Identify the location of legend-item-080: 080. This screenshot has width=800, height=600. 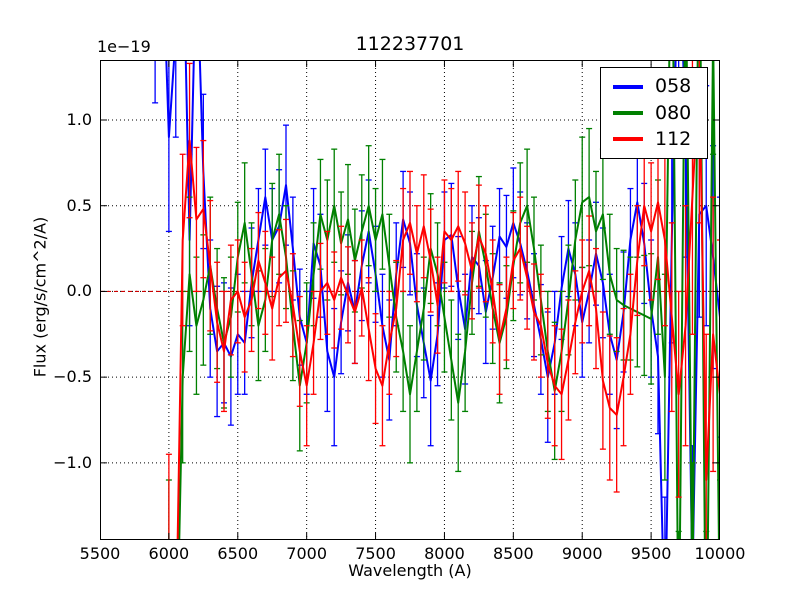
(656, 112).